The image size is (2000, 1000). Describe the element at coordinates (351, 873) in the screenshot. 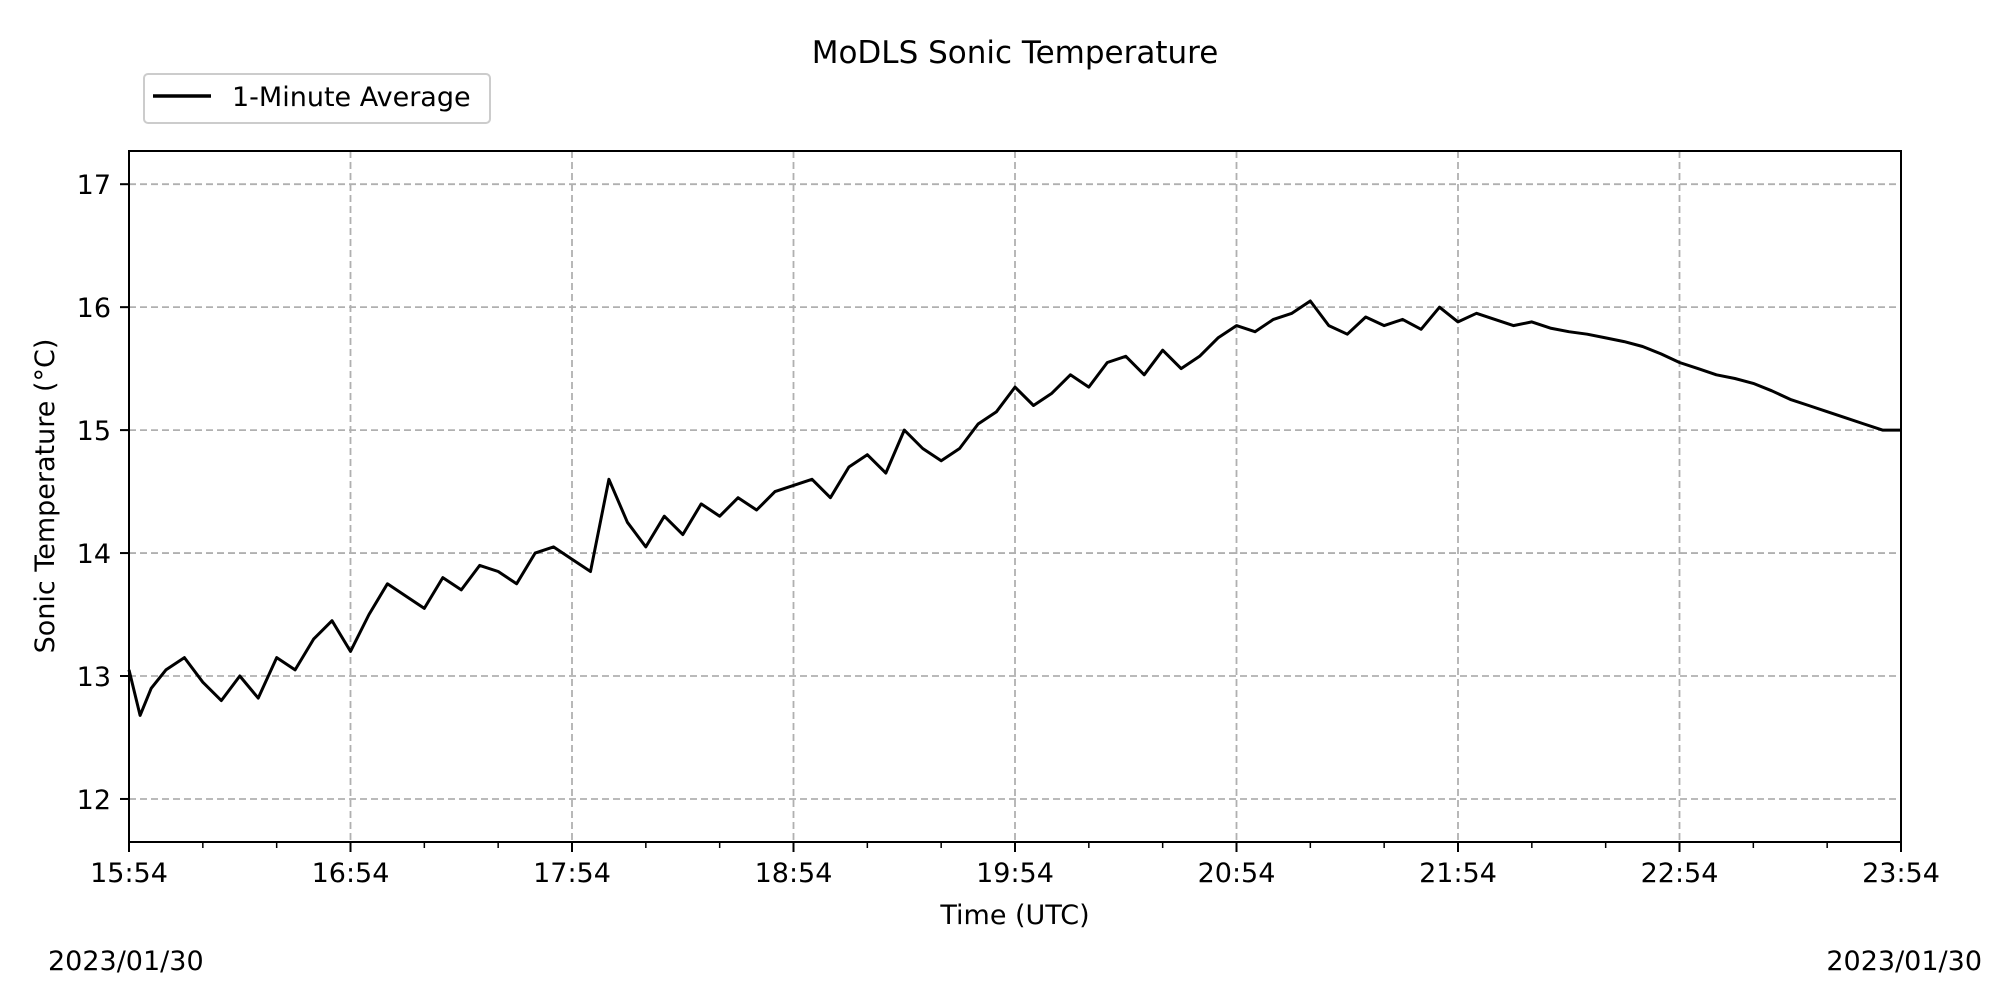

I see `x-tick-label: 16:54` at that location.